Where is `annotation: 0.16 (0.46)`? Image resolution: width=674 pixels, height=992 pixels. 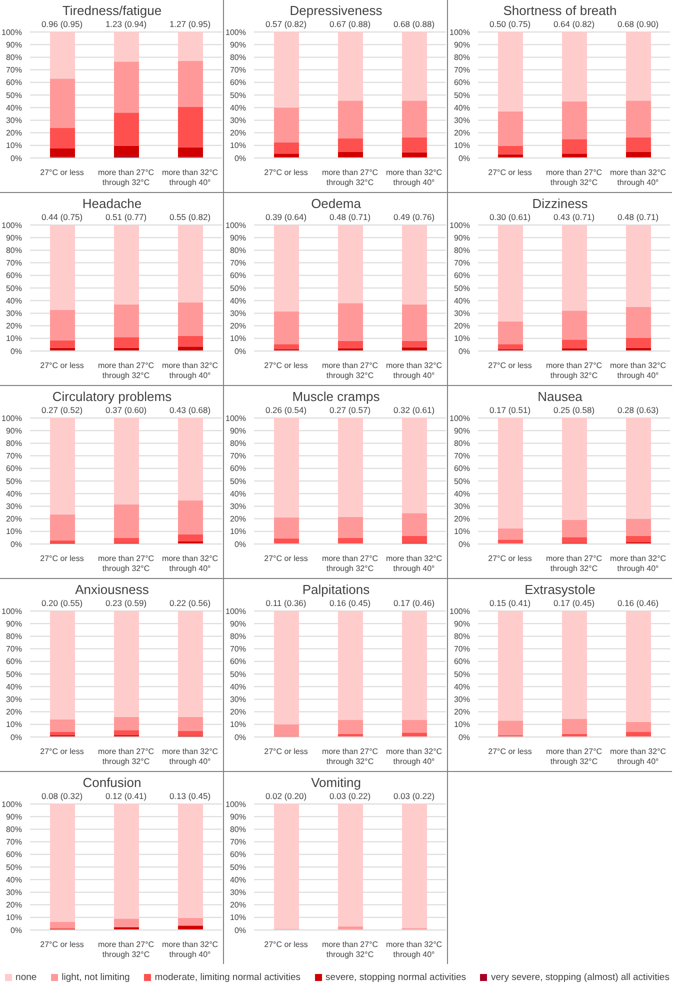
annotation: 0.16 (0.46) is located at coordinates (638, 603).